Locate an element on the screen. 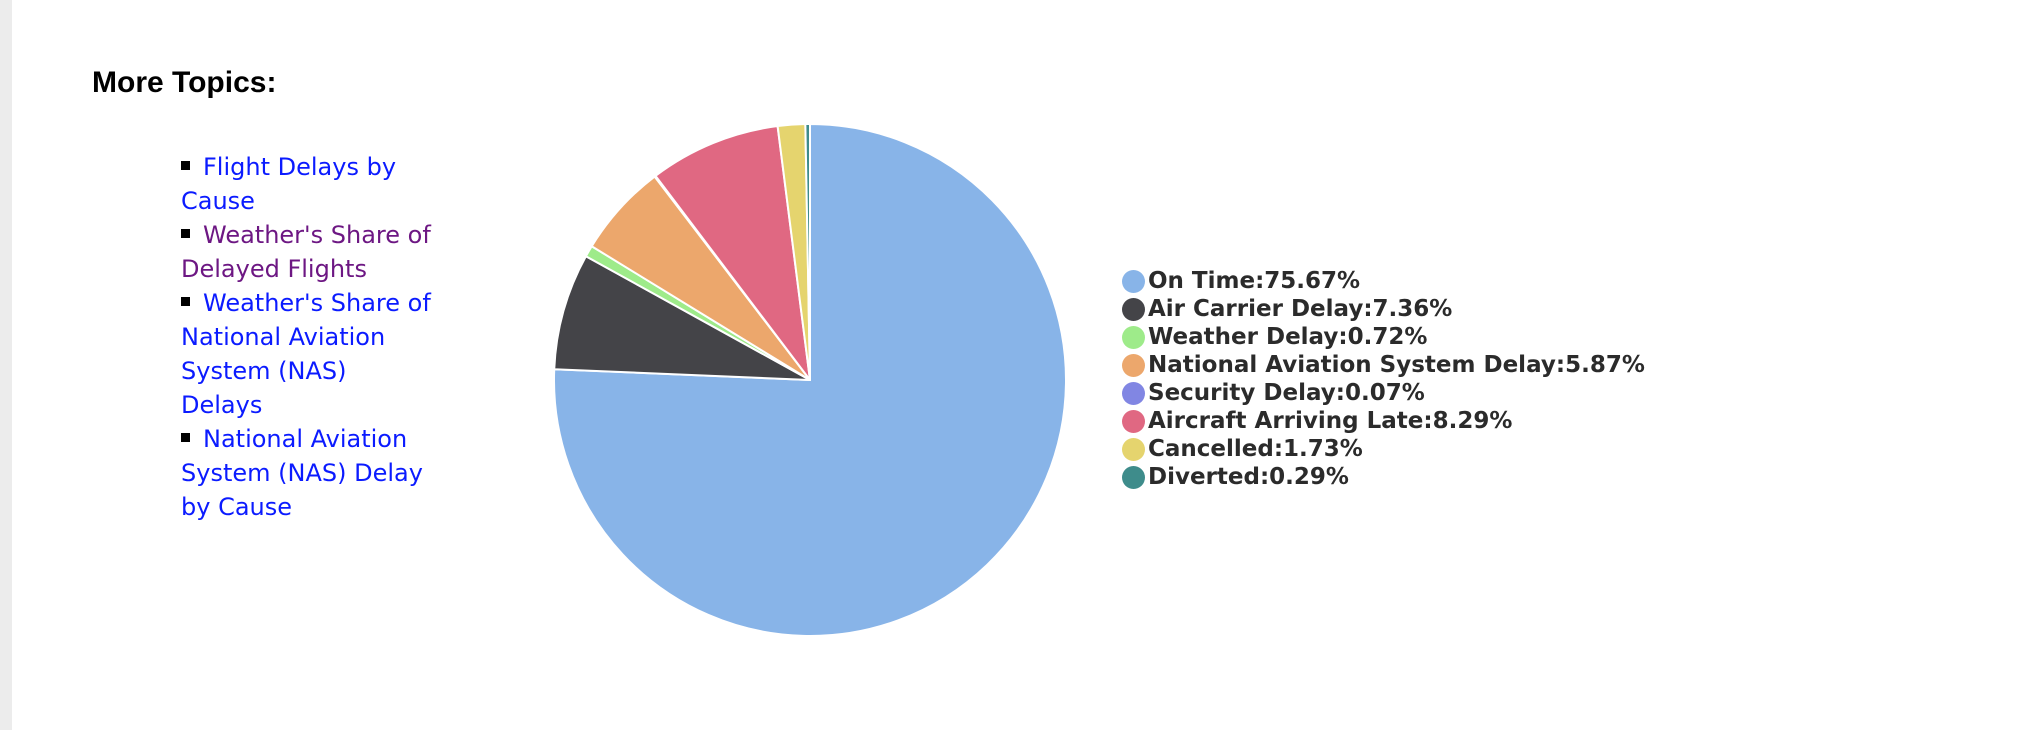 This screenshot has width=2022, height=730. page-left-margin is located at coordinates (6, 365).